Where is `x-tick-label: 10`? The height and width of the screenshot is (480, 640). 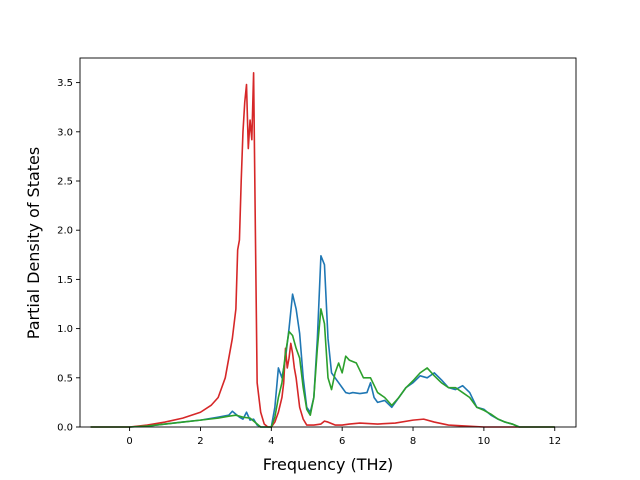 x-tick-label: 10 is located at coordinates (484, 441).